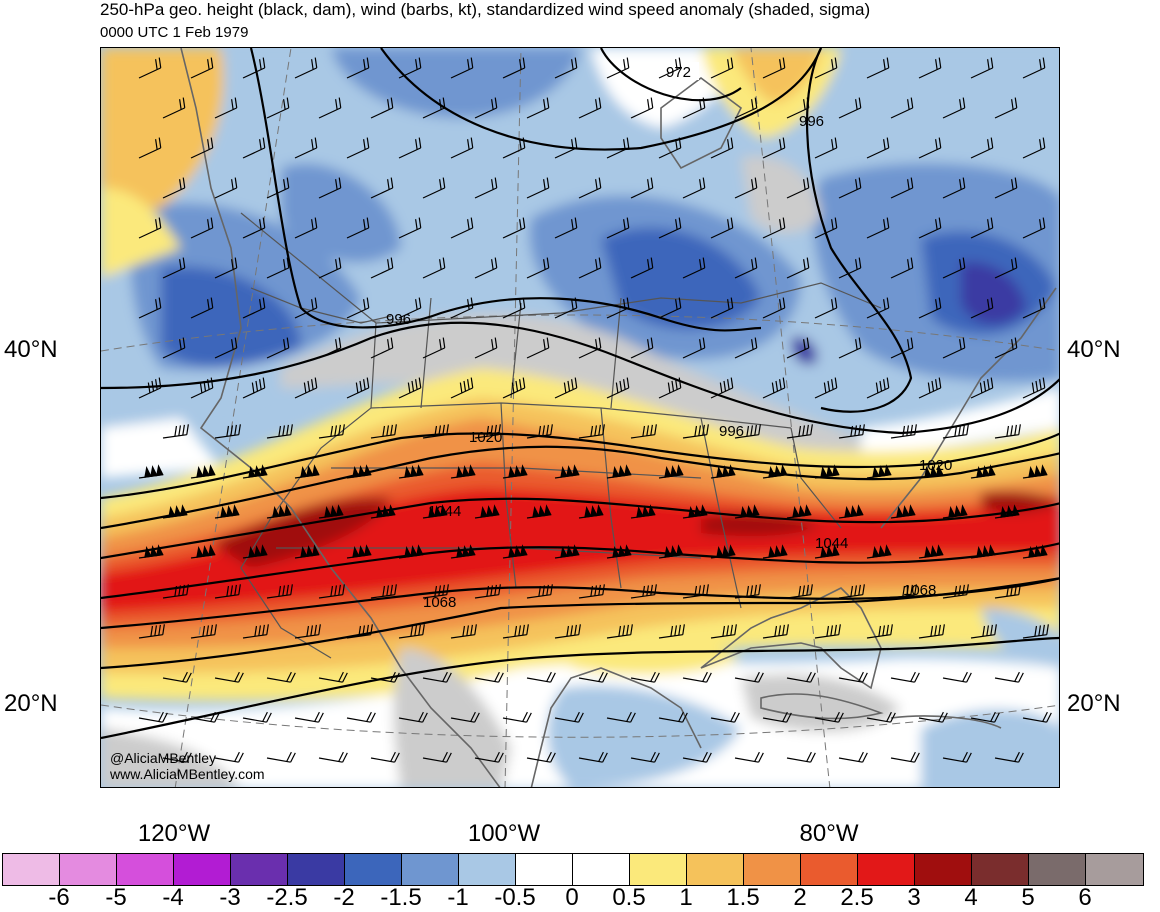  Describe the element at coordinates (731, 431) in the screenshot. I see `contour-label-996-east: 996` at that location.